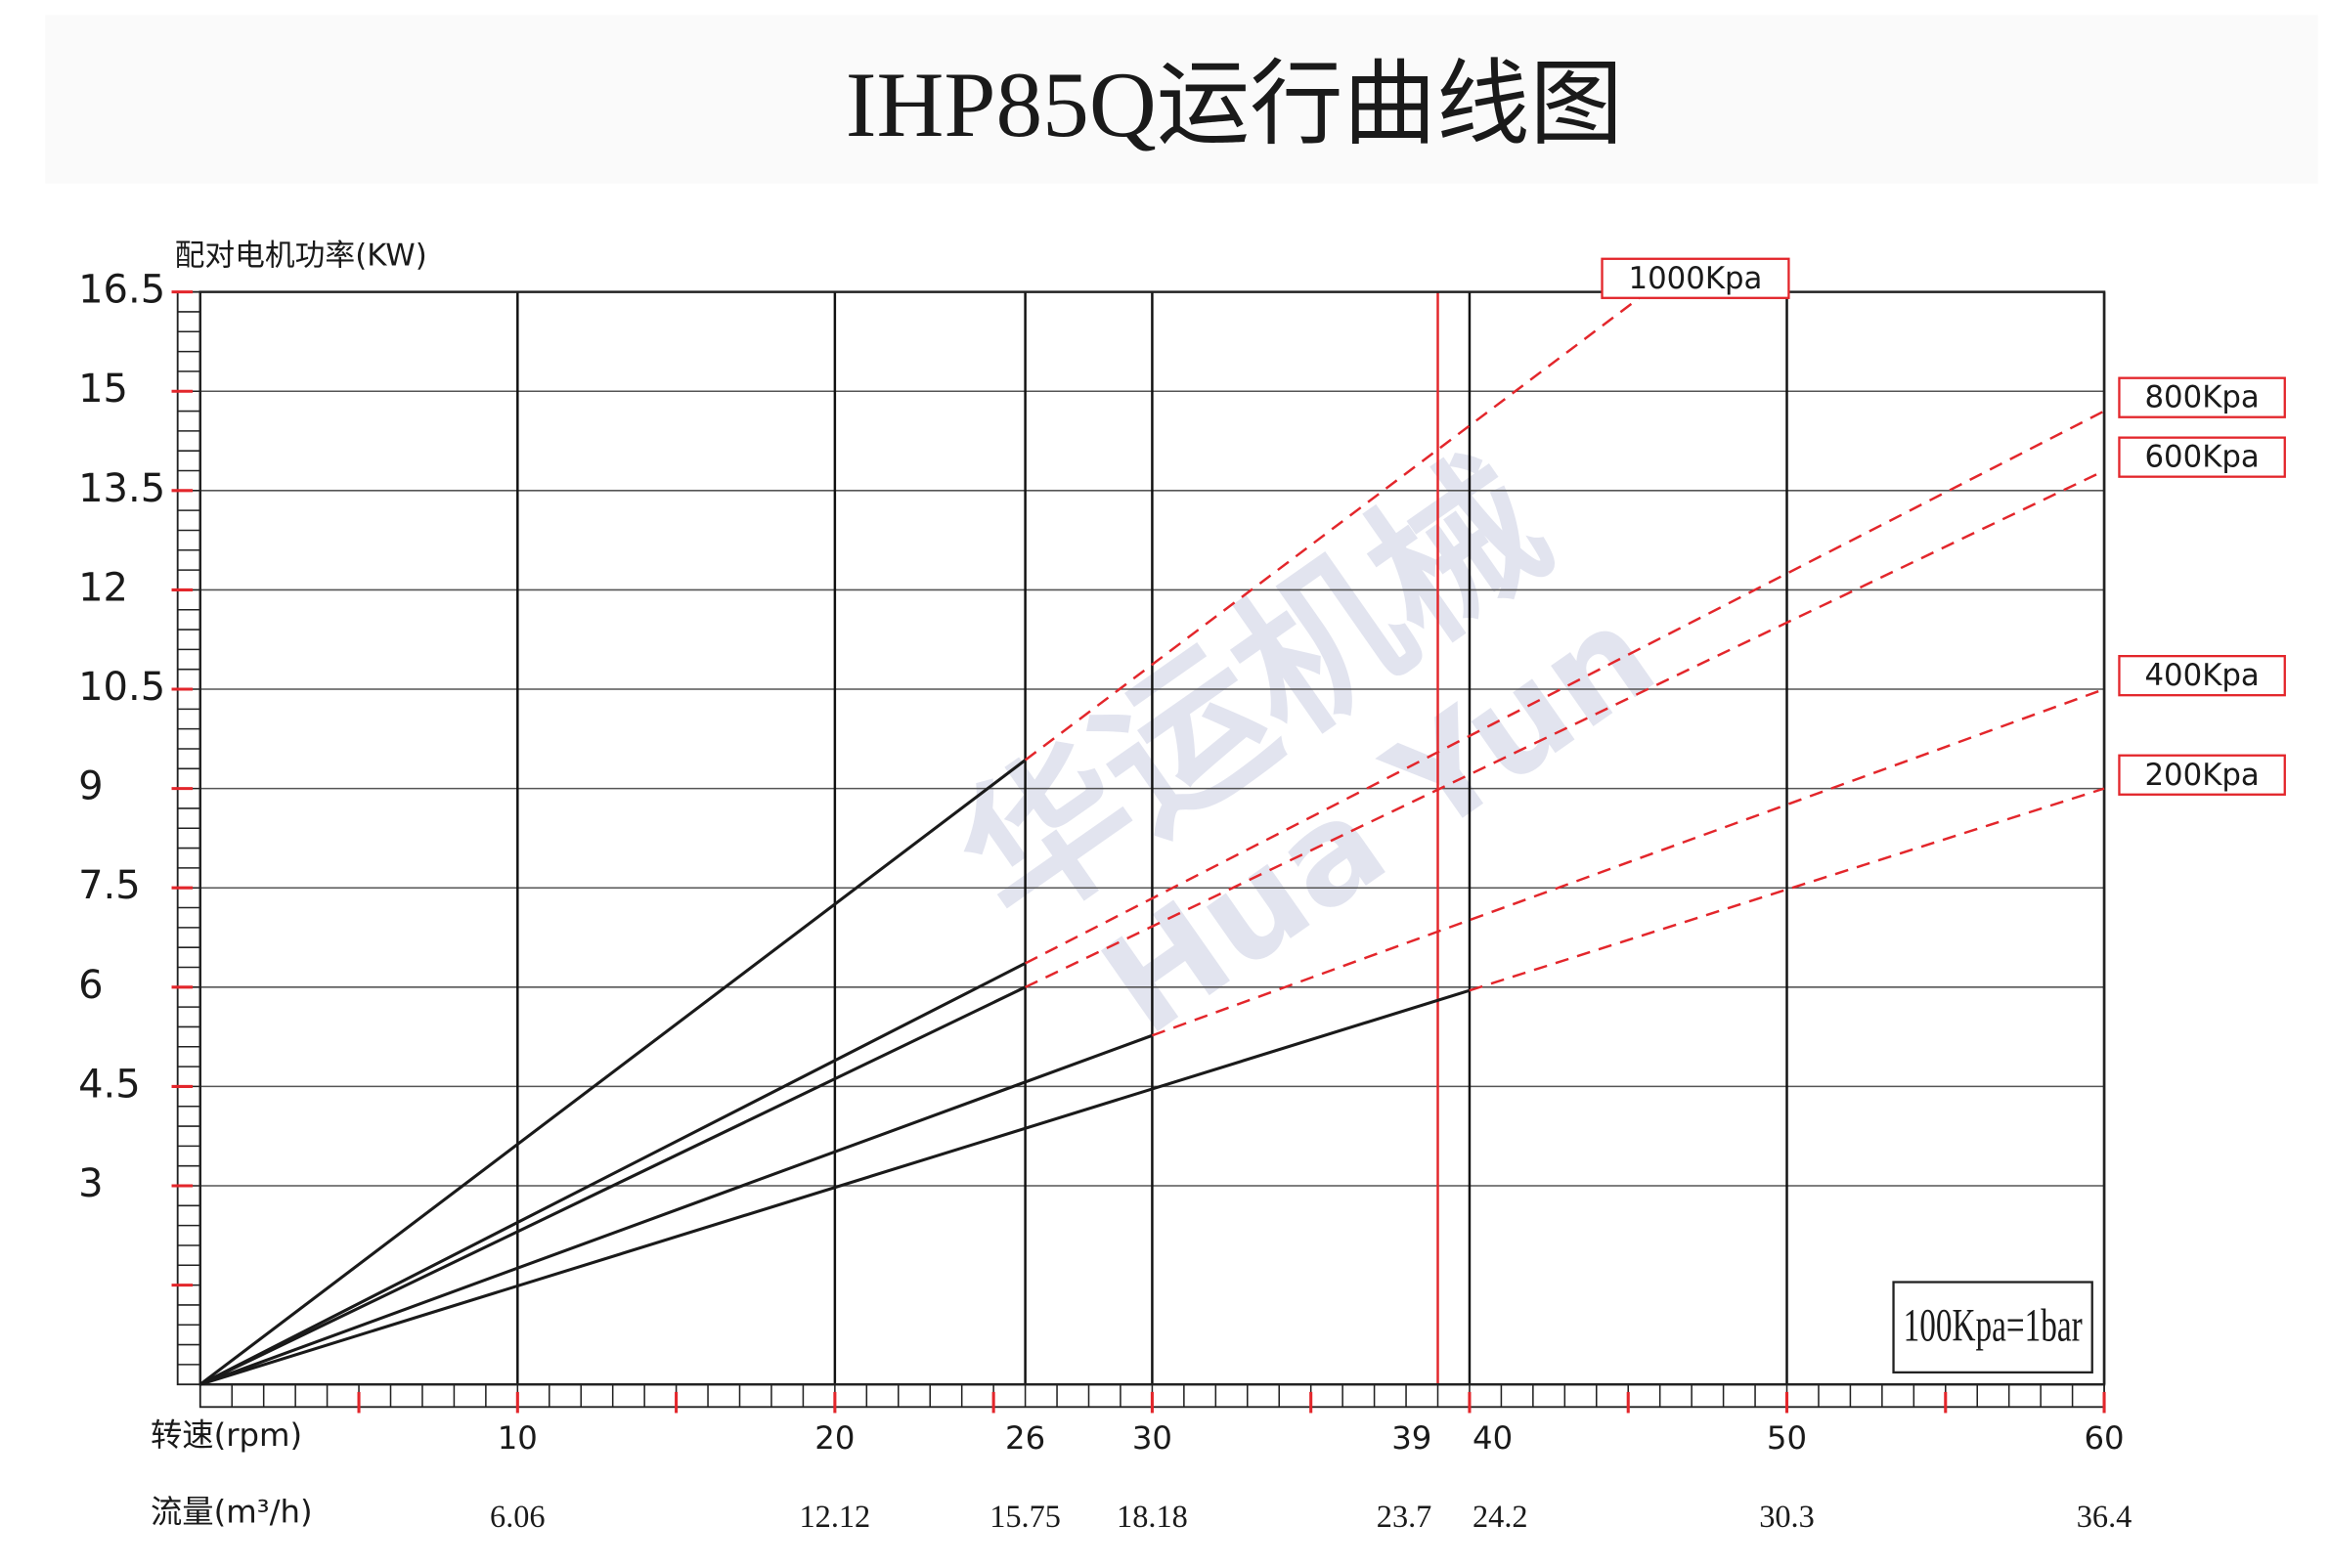 The width and height of the screenshot is (2330, 1568). I want to click on flow-tick-label: 24.2, so click(1500, 1516).